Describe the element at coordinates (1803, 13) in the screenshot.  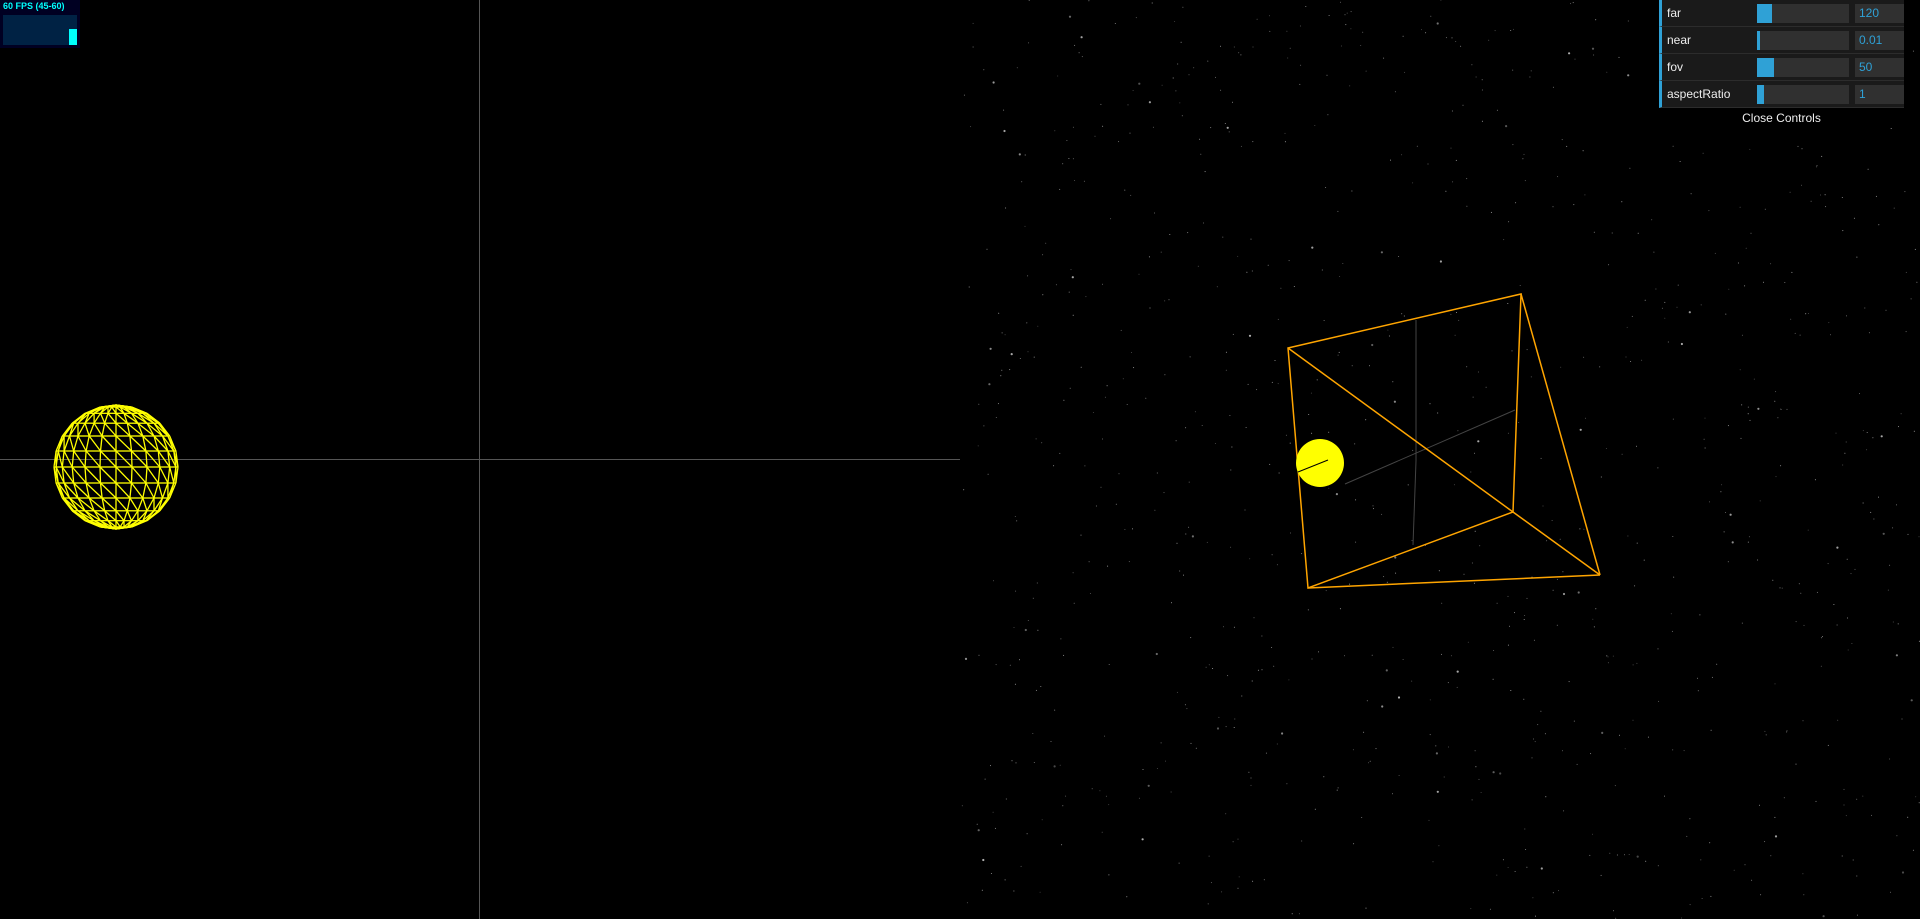
I see `far-slider` at that location.